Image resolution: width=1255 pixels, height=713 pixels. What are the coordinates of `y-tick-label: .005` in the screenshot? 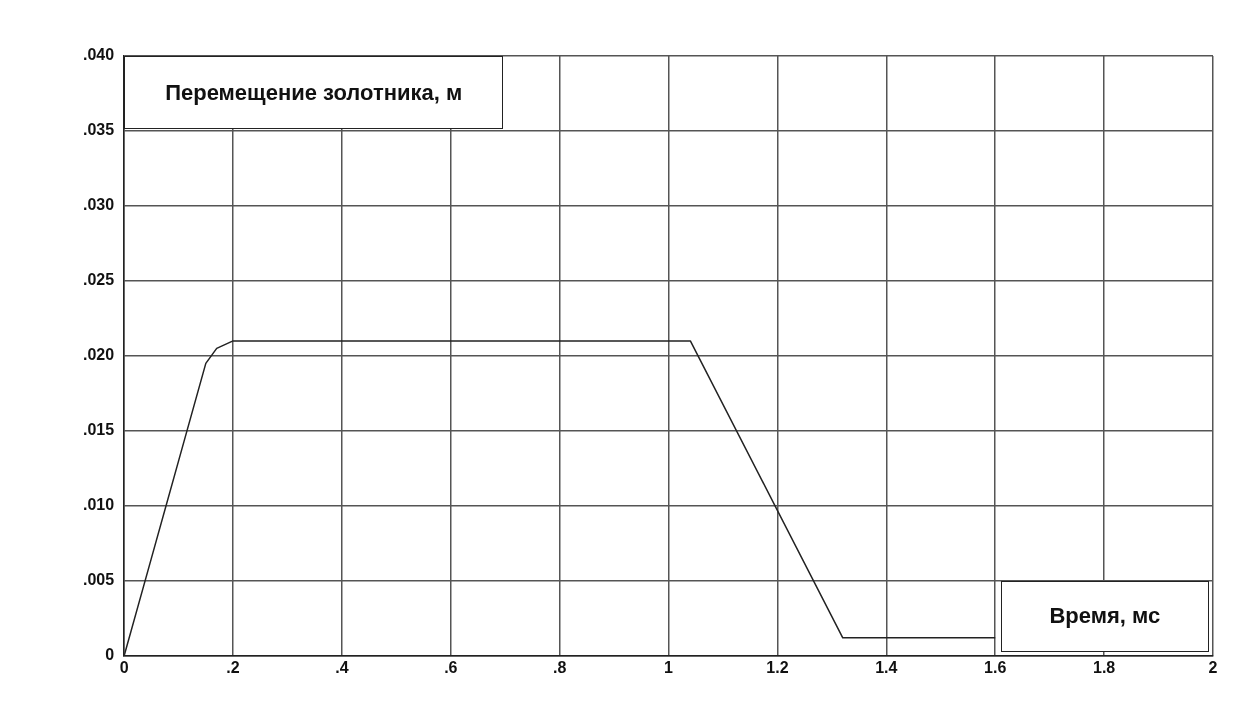 It's located at (99, 580).